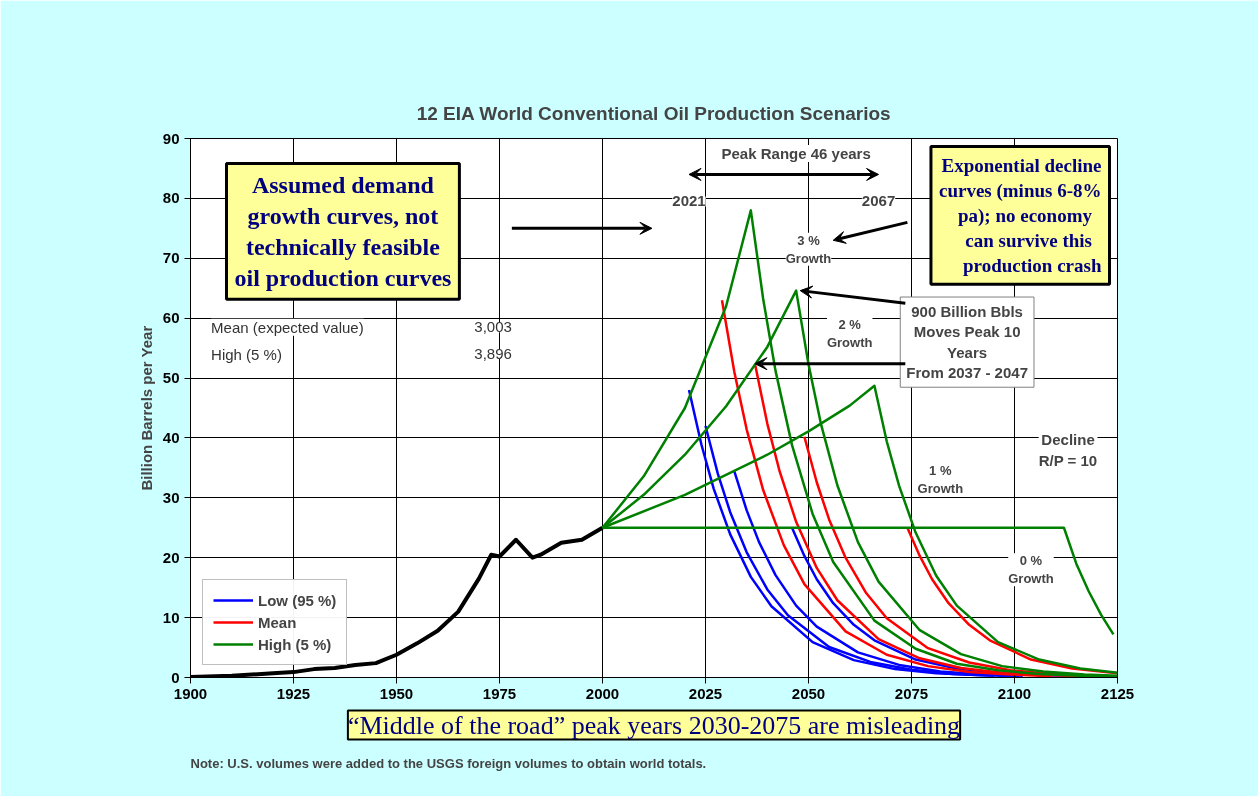 The width and height of the screenshot is (1258, 796). I want to click on x-tick-label: 2075, so click(911, 693).